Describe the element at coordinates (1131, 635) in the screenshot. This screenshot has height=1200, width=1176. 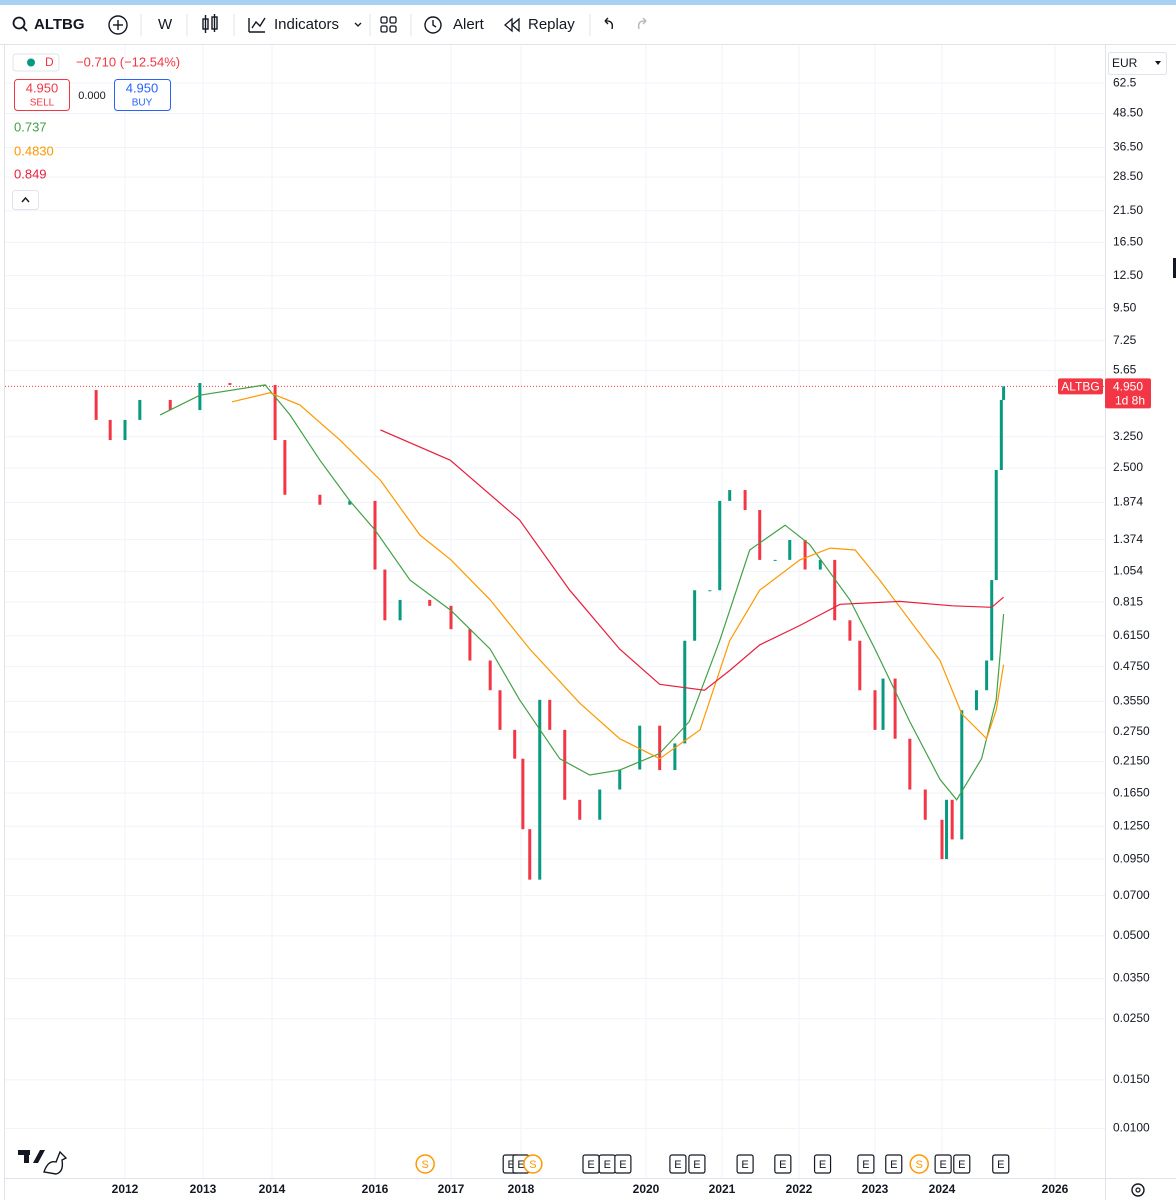
I see `y-tick-label: 0.6150` at that location.